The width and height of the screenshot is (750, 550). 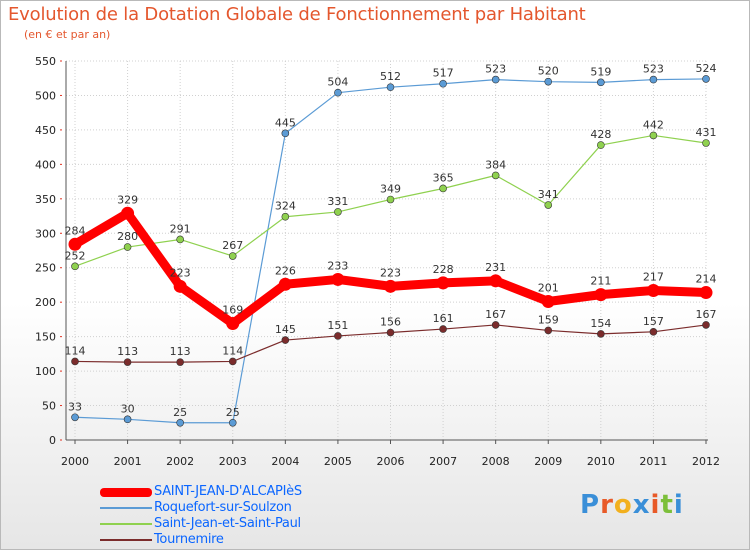 I want to click on data-label: 151, so click(x=337, y=325).